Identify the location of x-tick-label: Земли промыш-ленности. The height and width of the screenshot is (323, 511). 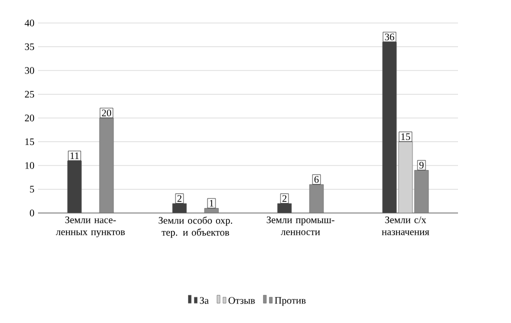
(300, 226).